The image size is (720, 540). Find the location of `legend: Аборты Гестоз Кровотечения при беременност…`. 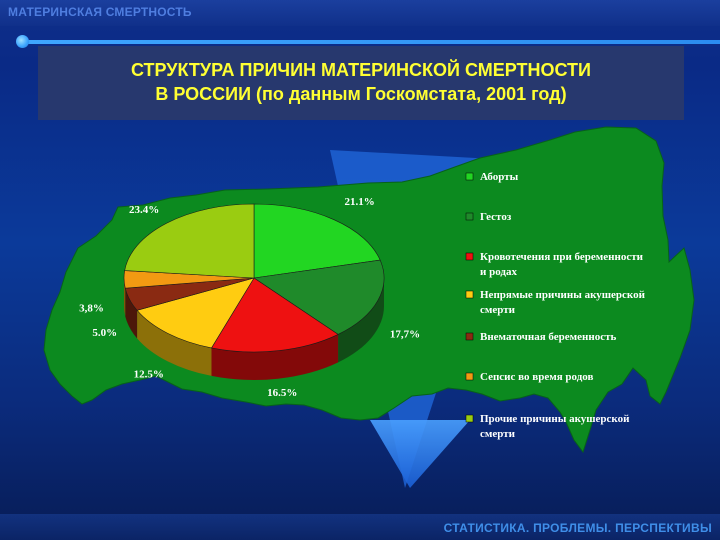

legend: Аборты Гестоз Кровотечения при беременност… is located at coordinates (555, 305).